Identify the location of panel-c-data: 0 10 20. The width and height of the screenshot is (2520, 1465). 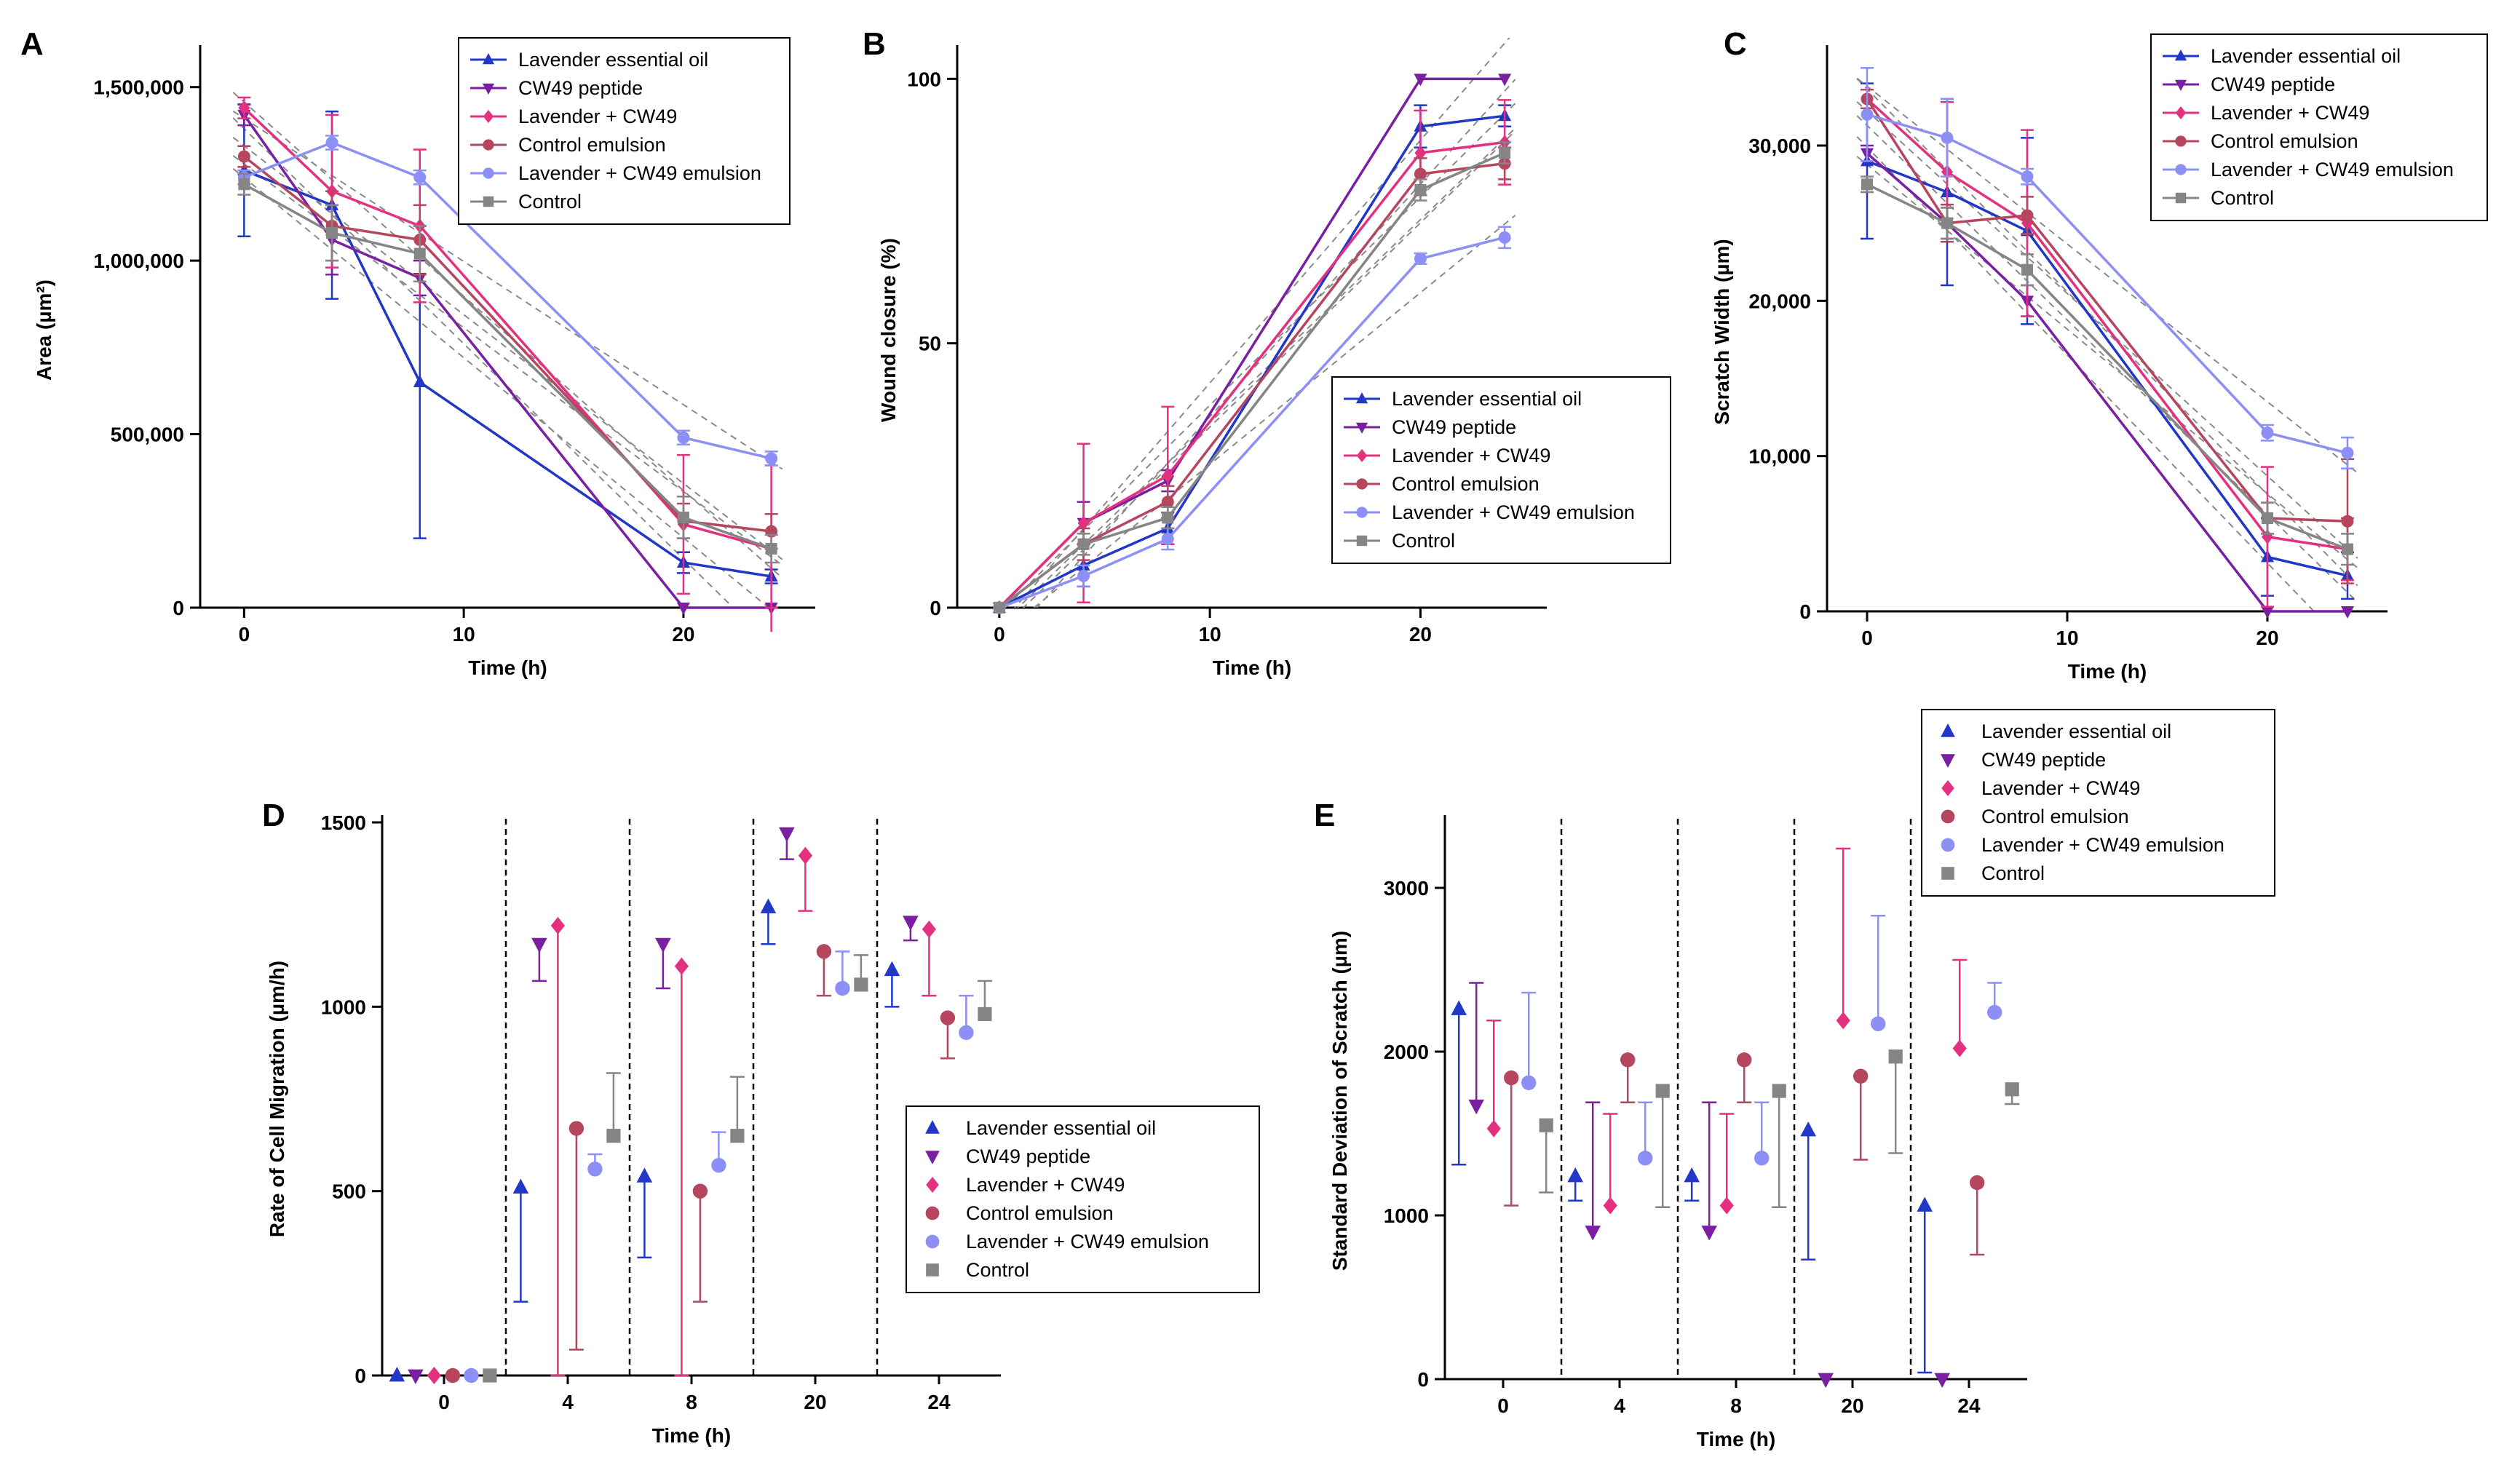
(2107, 358).